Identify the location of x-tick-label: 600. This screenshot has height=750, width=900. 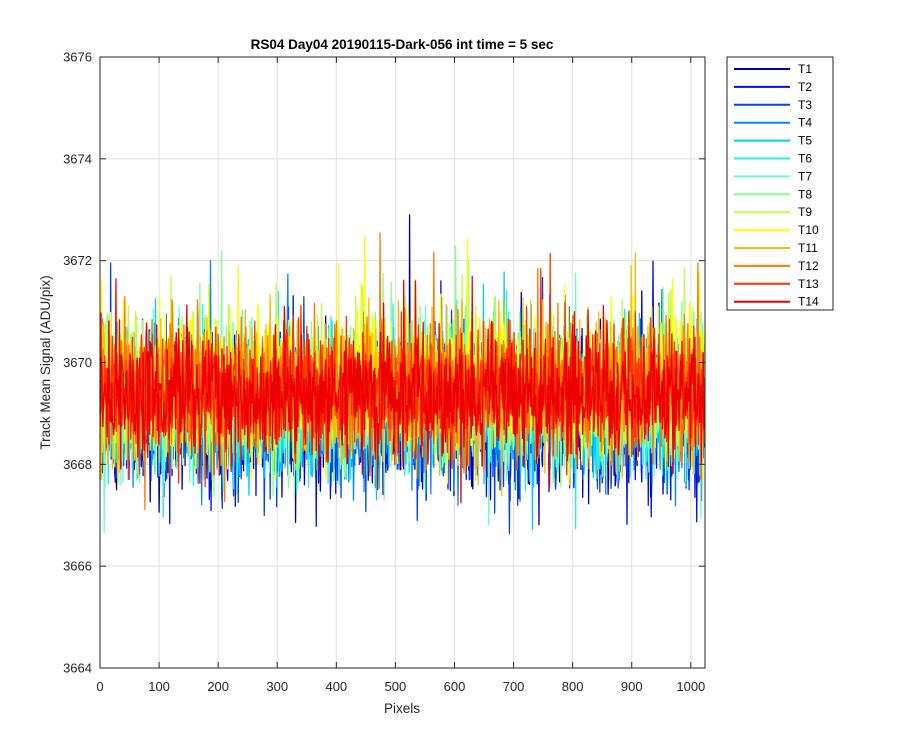
(455, 686).